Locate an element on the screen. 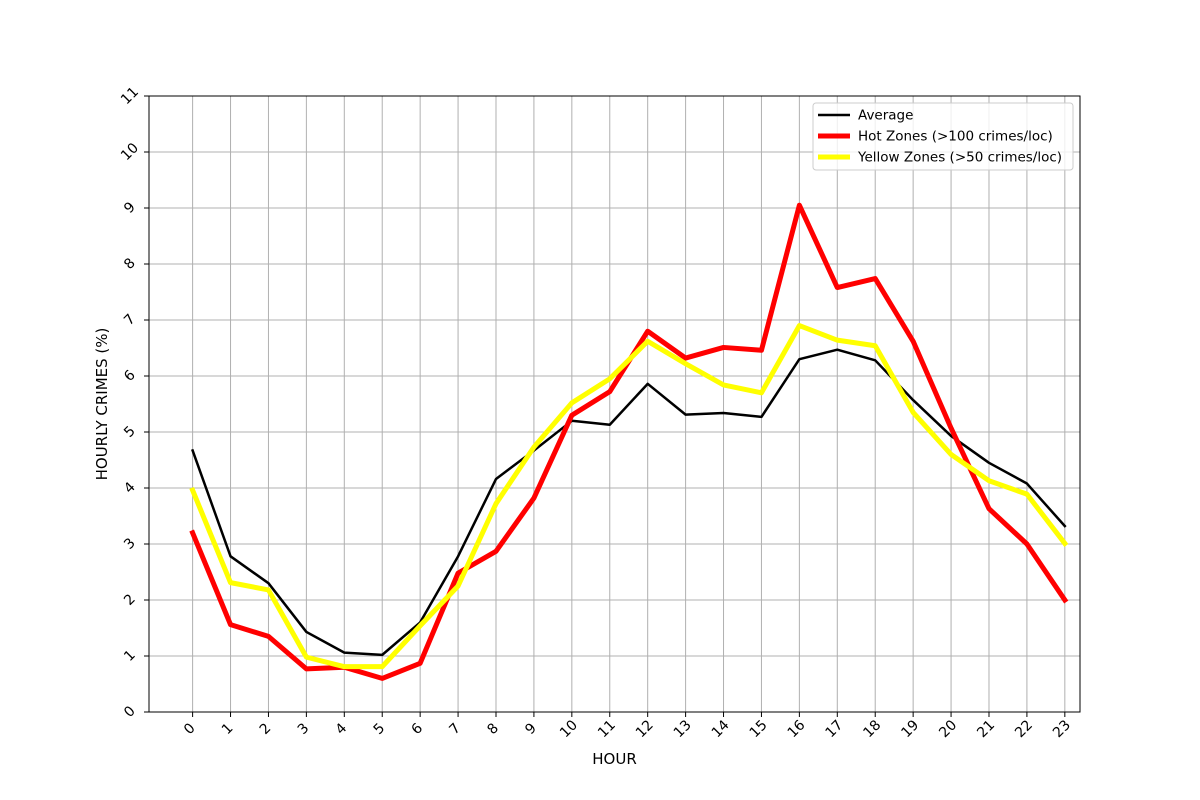  y-tick-label: 4 is located at coordinates (130, 488).